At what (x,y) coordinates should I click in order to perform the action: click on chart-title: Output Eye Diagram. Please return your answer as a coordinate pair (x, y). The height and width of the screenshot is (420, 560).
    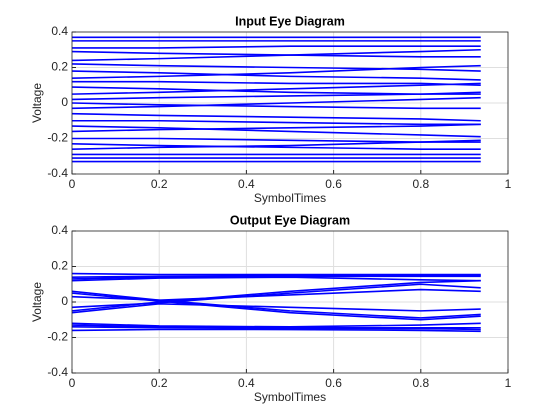
    Looking at the image, I should click on (290, 220).